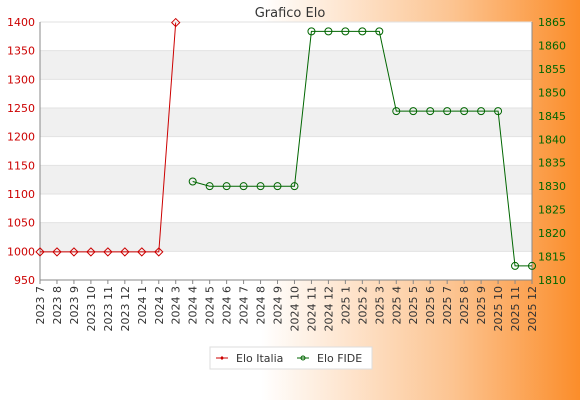 The image size is (580, 404). Describe the element at coordinates (552, 69) in the screenshot. I see `right-tick-label: 1855` at that location.